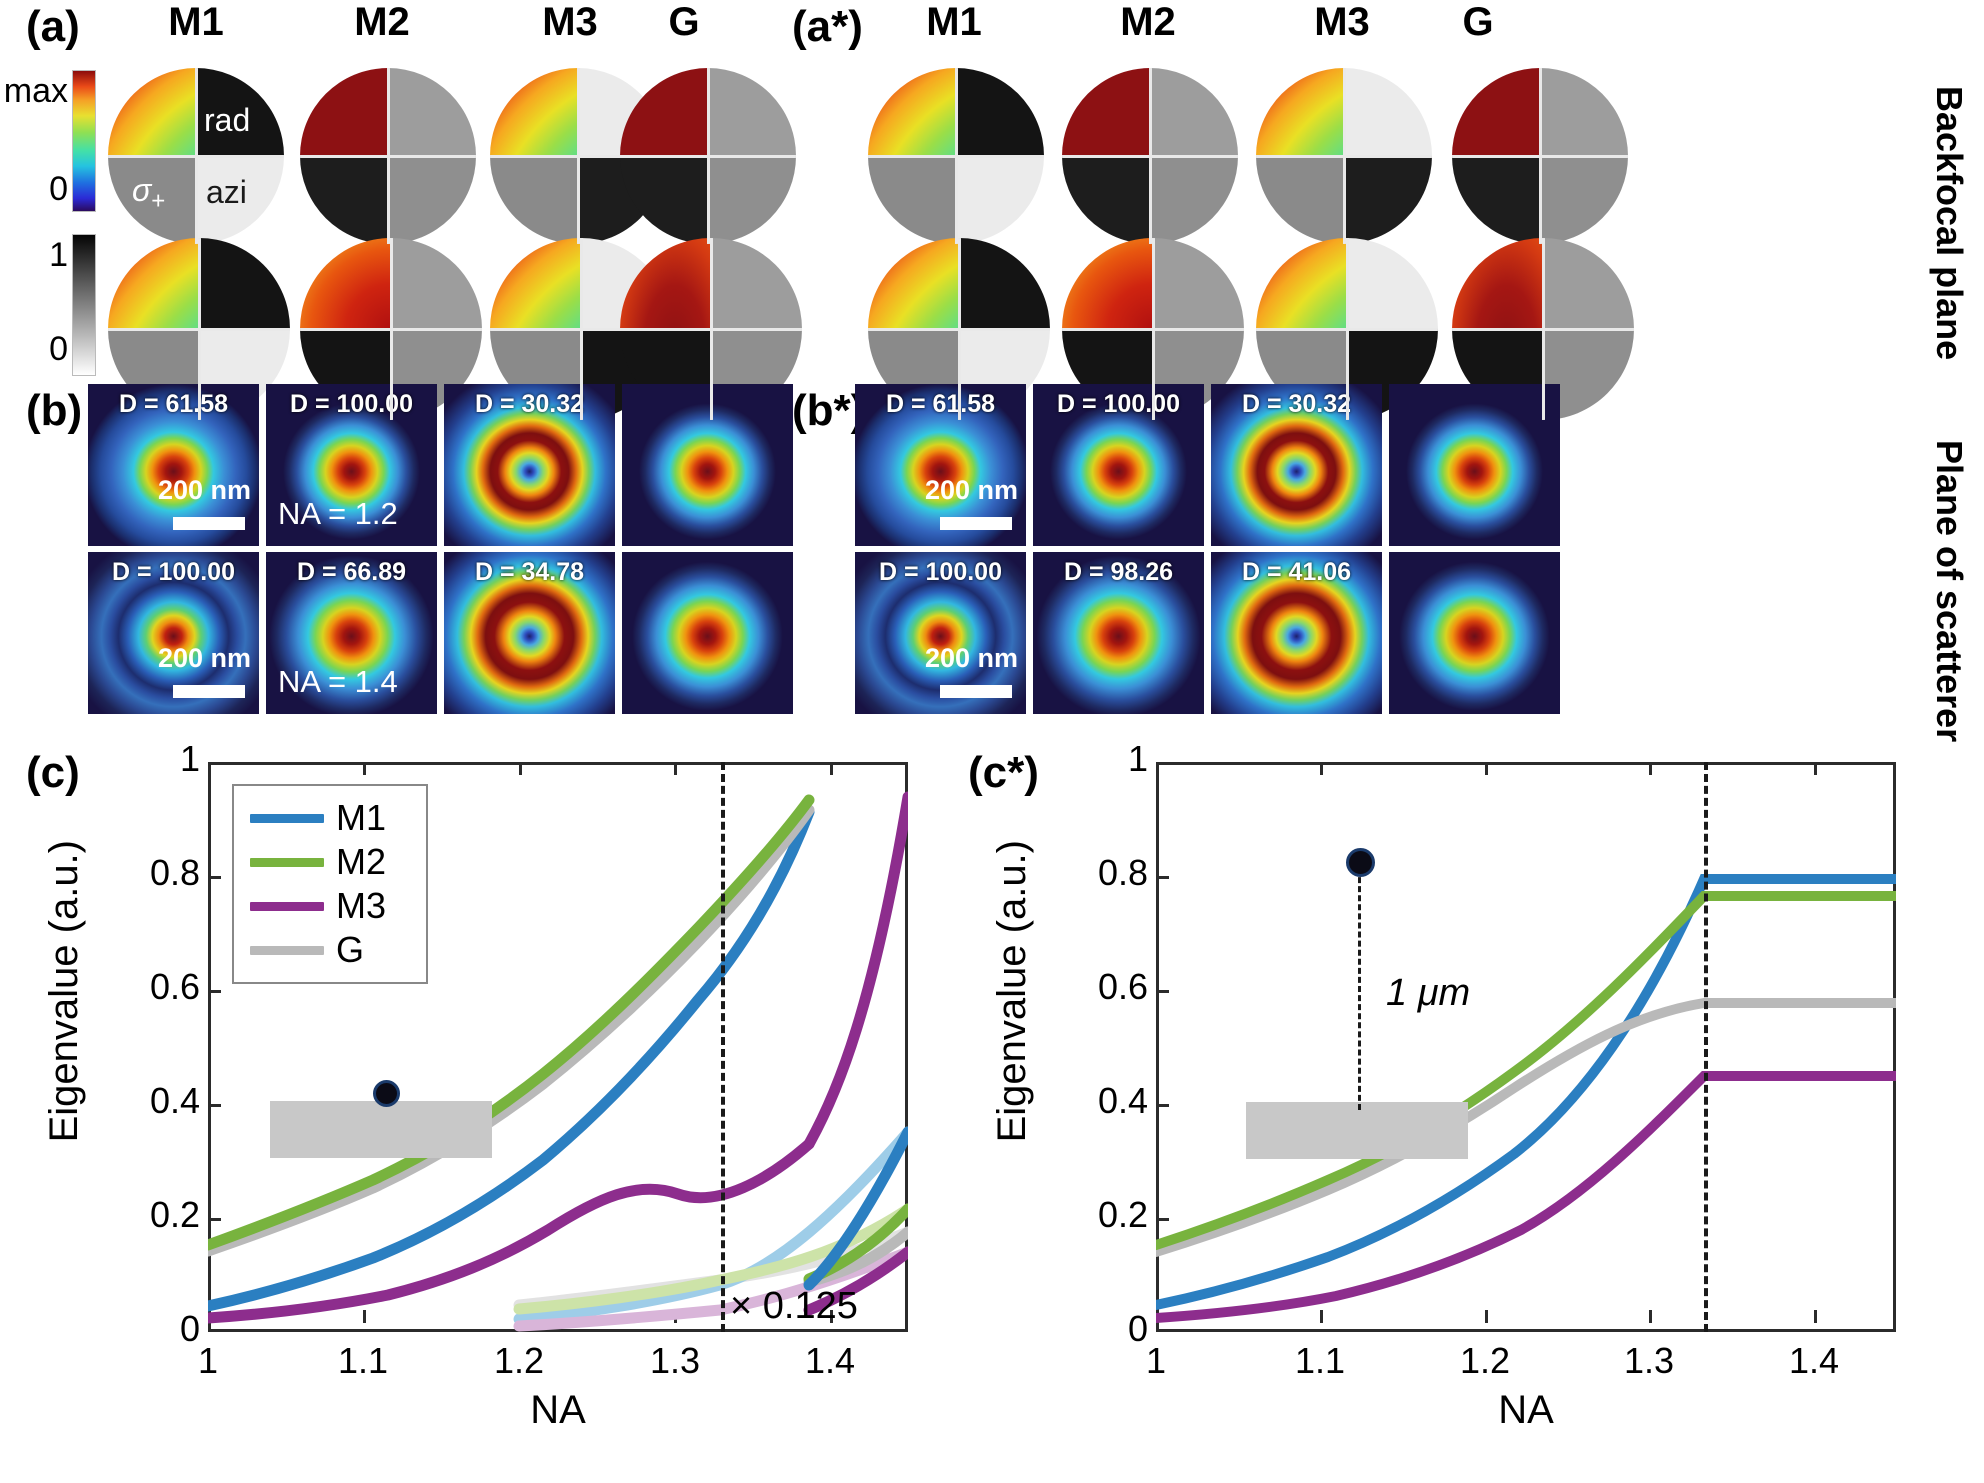  I want to click on chart-cstar-xtick-11: 1.1, so click(1320, 1360).